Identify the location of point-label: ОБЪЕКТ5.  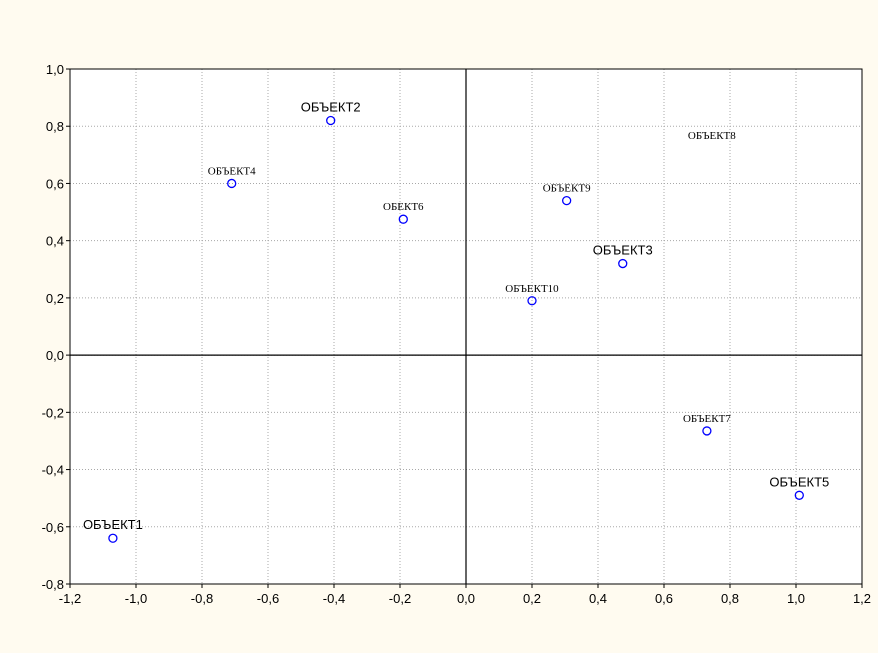
(799, 481).